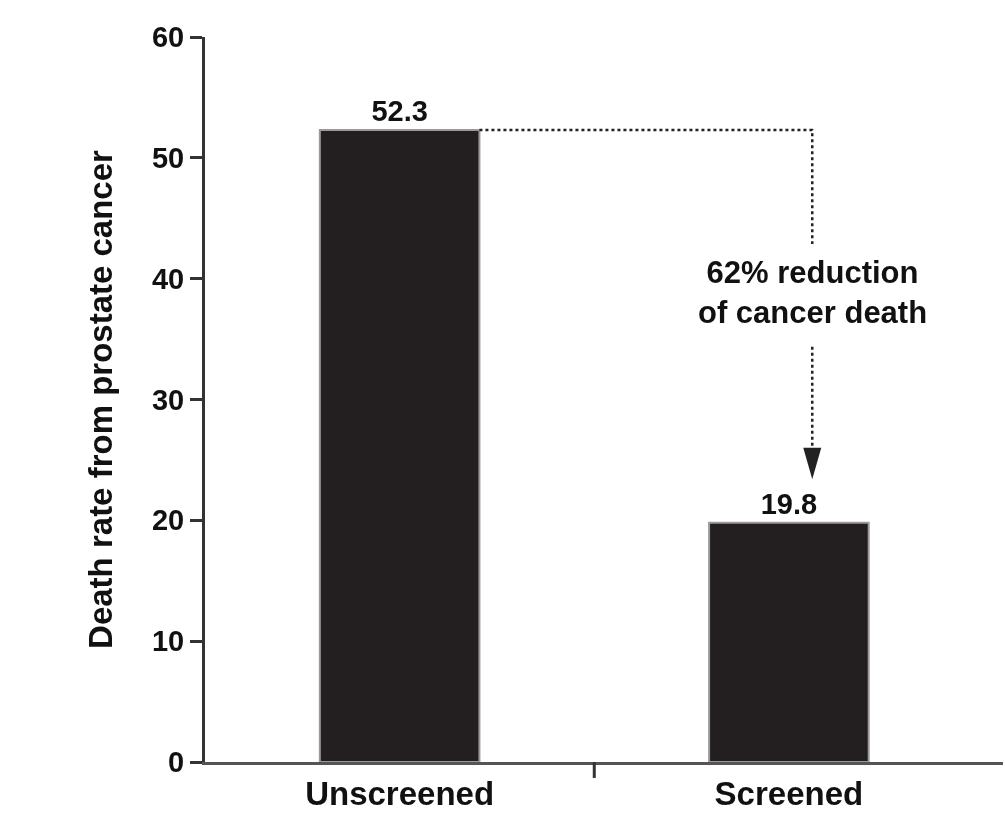 This screenshot has height=814, width=1005. What do you see at coordinates (168, 278) in the screenshot?
I see `y-tick-label: 40` at bounding box center [168, 278].